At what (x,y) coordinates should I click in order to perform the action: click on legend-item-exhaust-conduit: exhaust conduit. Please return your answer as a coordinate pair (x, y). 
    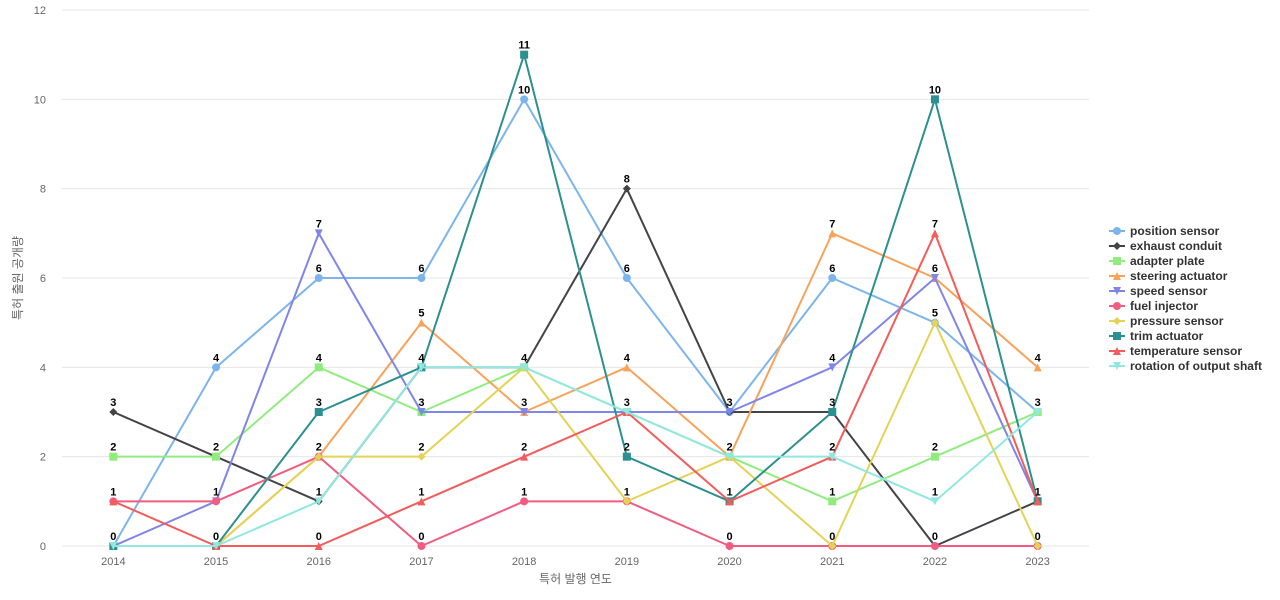
    Looking at the image, I should click on (1165, 246).